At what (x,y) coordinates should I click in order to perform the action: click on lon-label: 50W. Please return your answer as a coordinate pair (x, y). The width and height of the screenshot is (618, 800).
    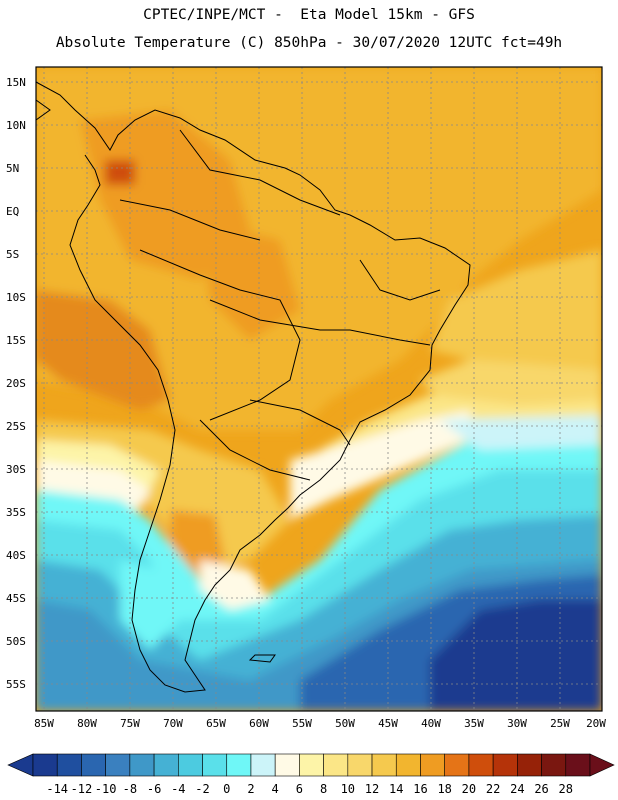
    Looking at the image, I should click on (345, 723).